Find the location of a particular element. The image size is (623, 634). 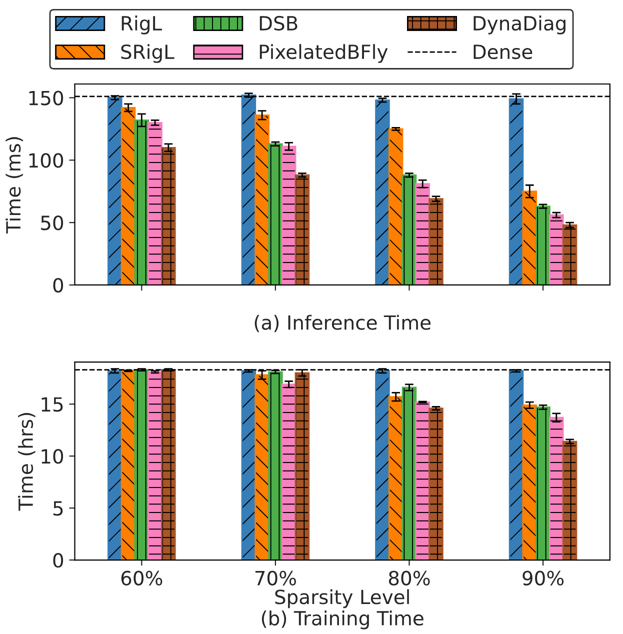

y-tick-label: 50 is located at coordinates (52, 223).